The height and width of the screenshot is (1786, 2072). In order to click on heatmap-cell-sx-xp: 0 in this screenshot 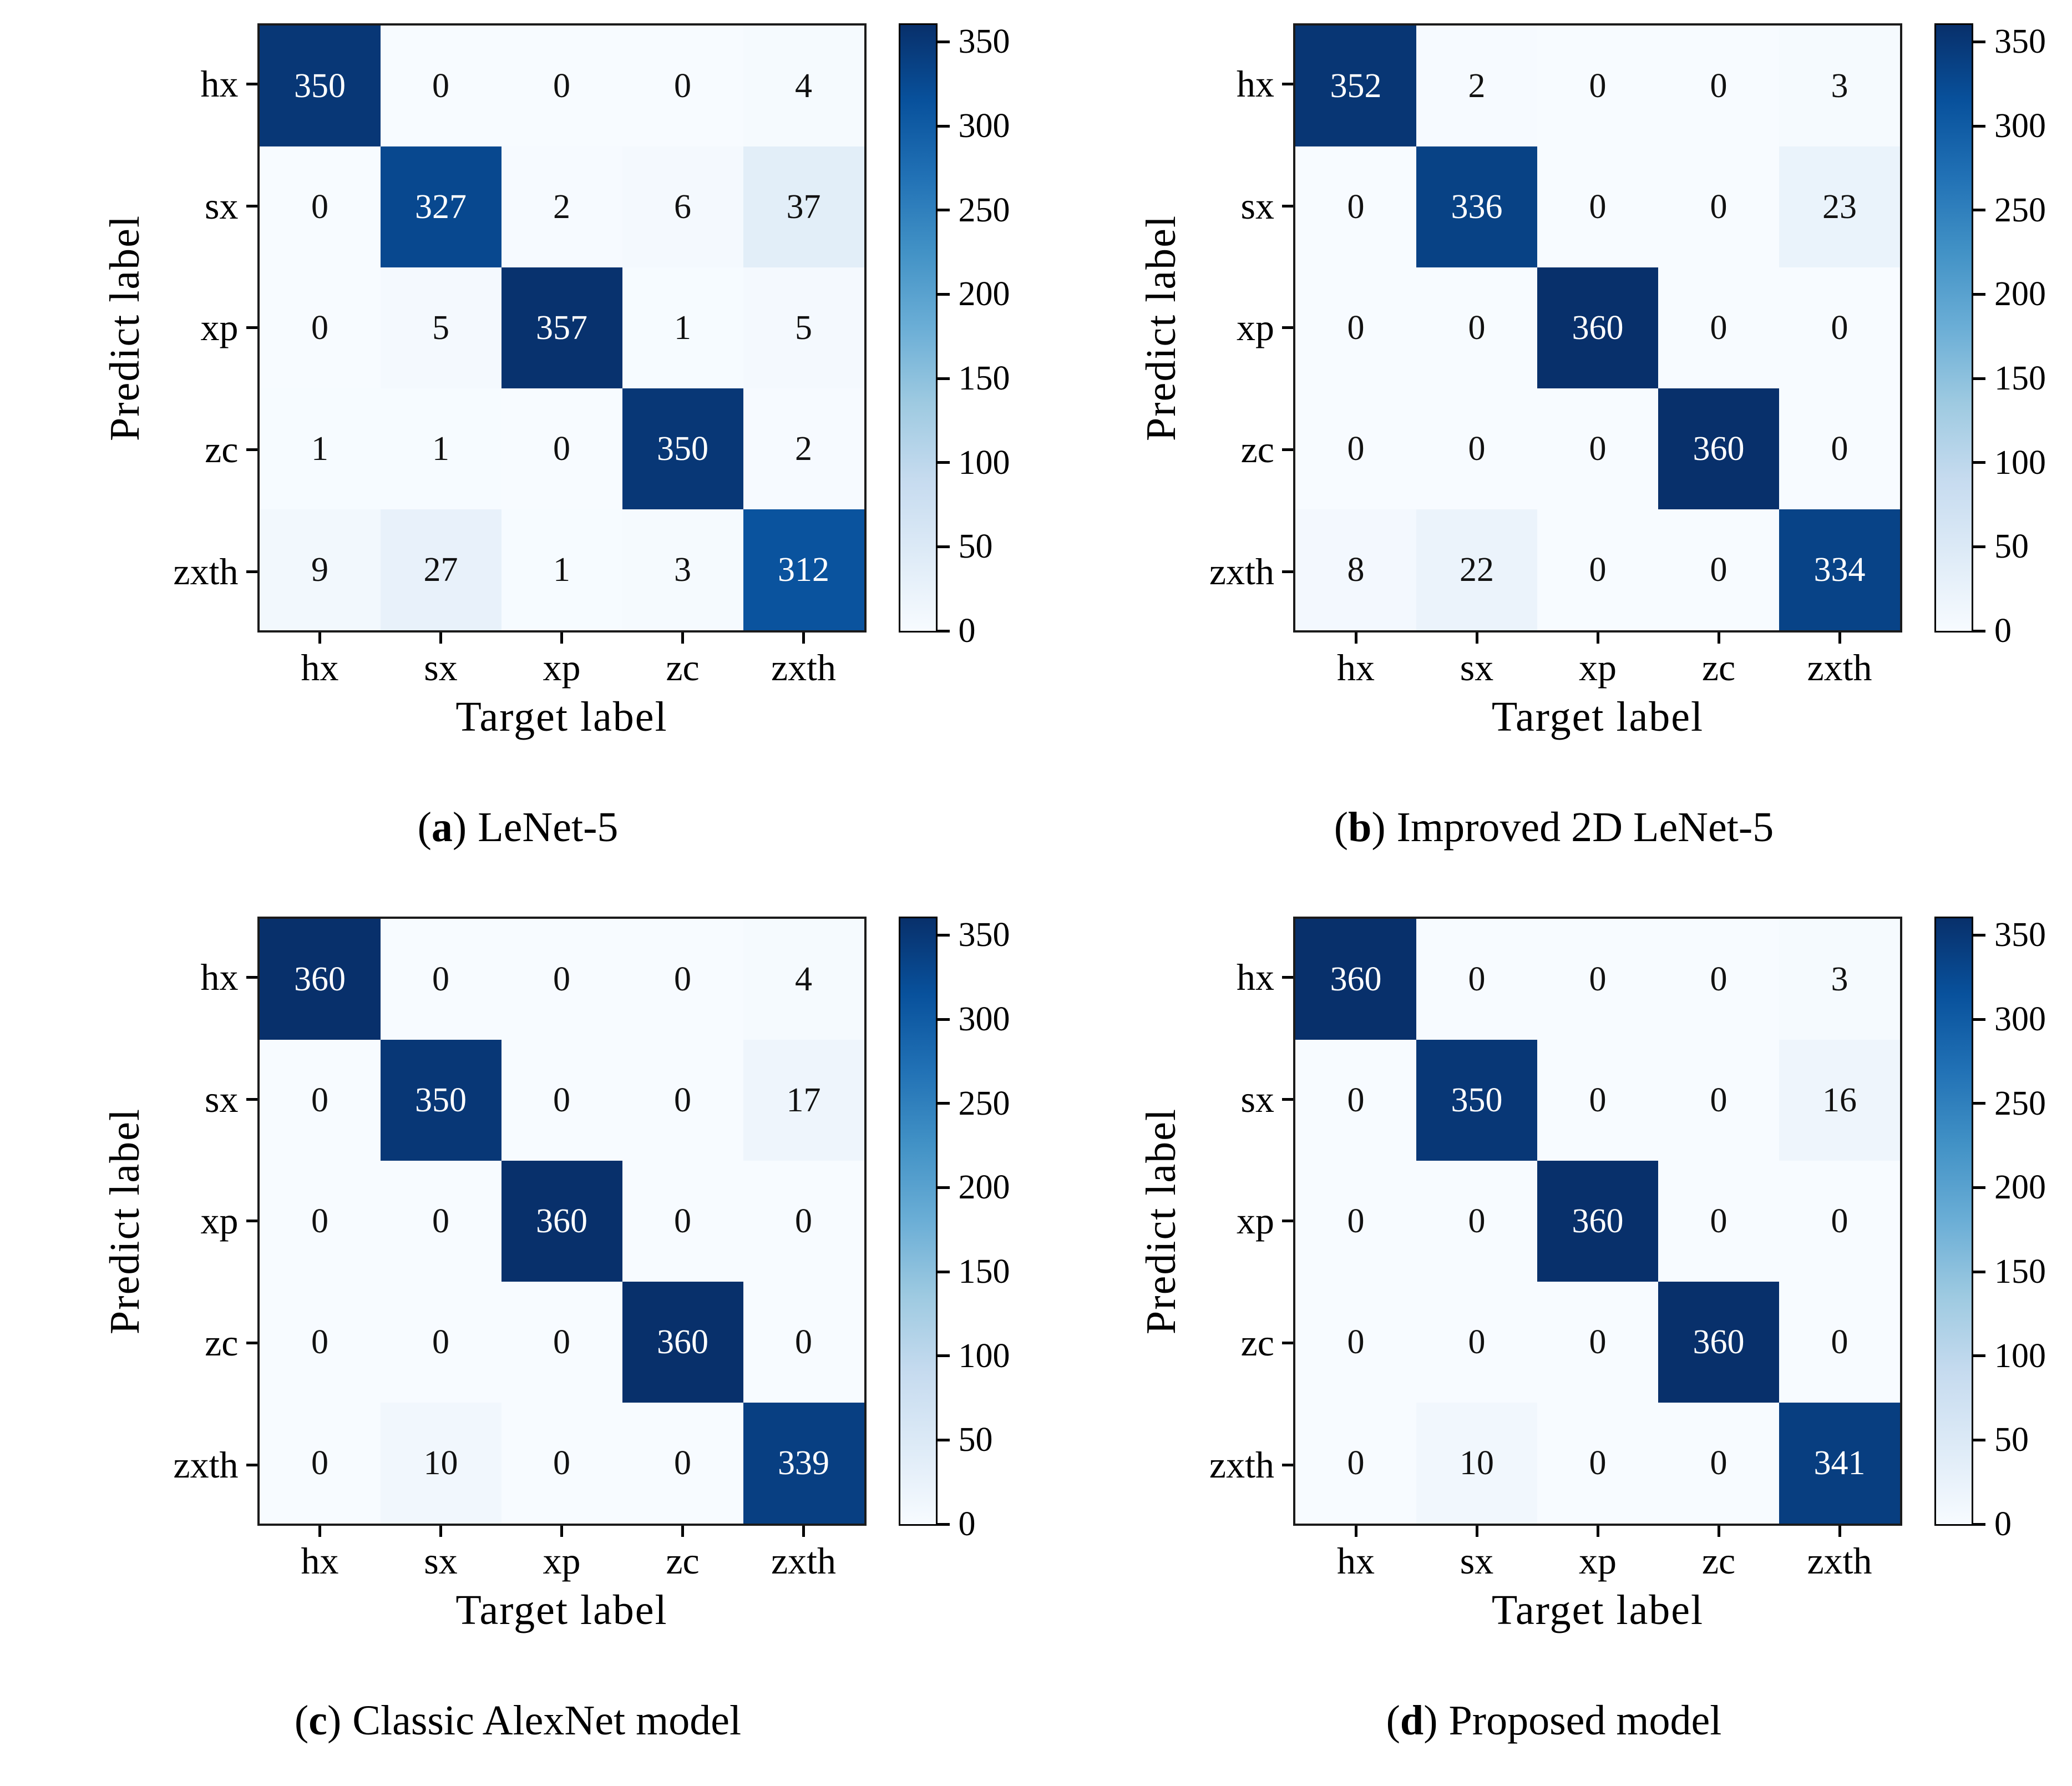, I will do `click(561, 1100)`.